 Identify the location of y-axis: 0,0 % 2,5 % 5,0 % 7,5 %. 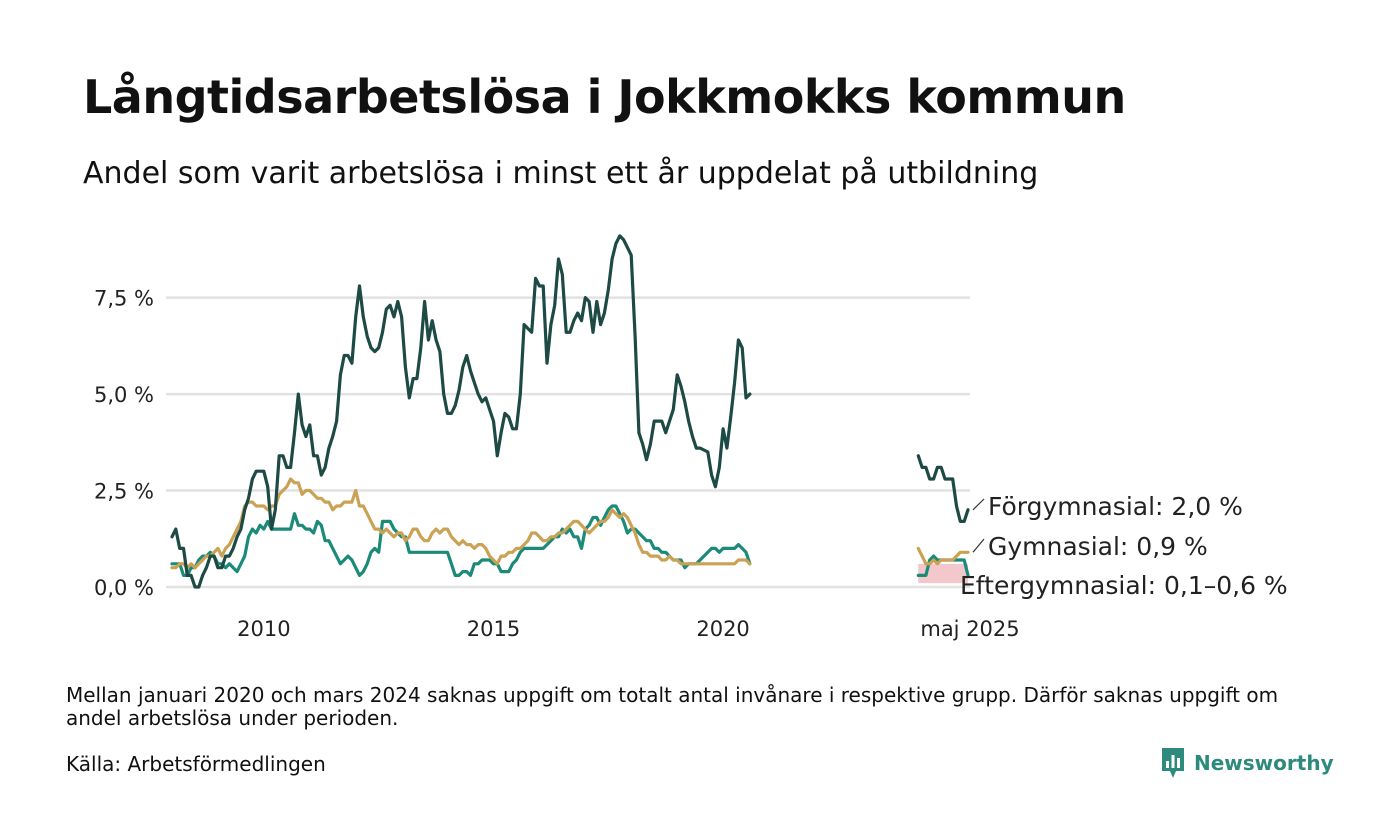
(124, 443).